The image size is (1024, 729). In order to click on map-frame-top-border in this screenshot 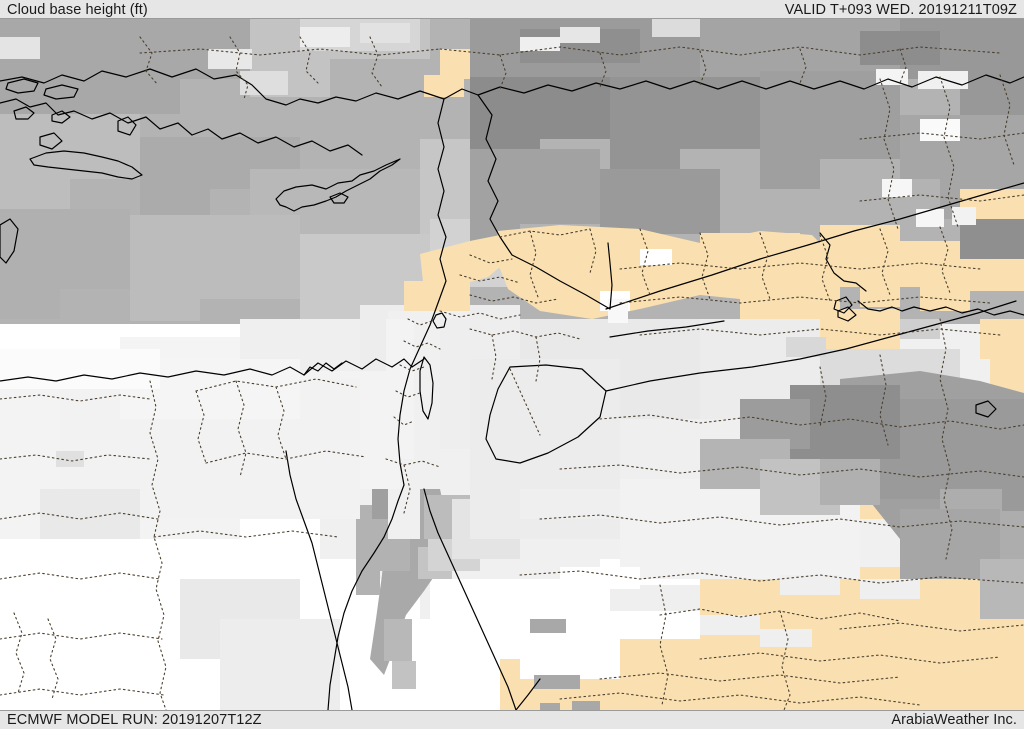, I will do `click(512, 18)`.